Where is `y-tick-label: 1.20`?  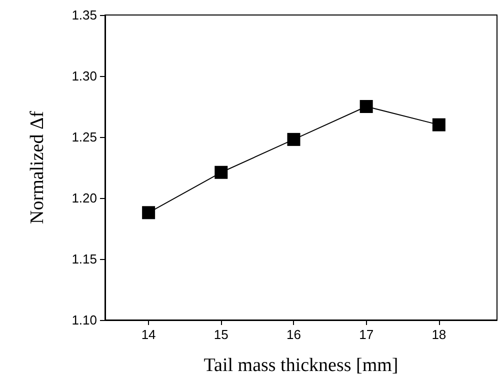
y-tick-label: 1.20 is located at coordinates (84, 198).